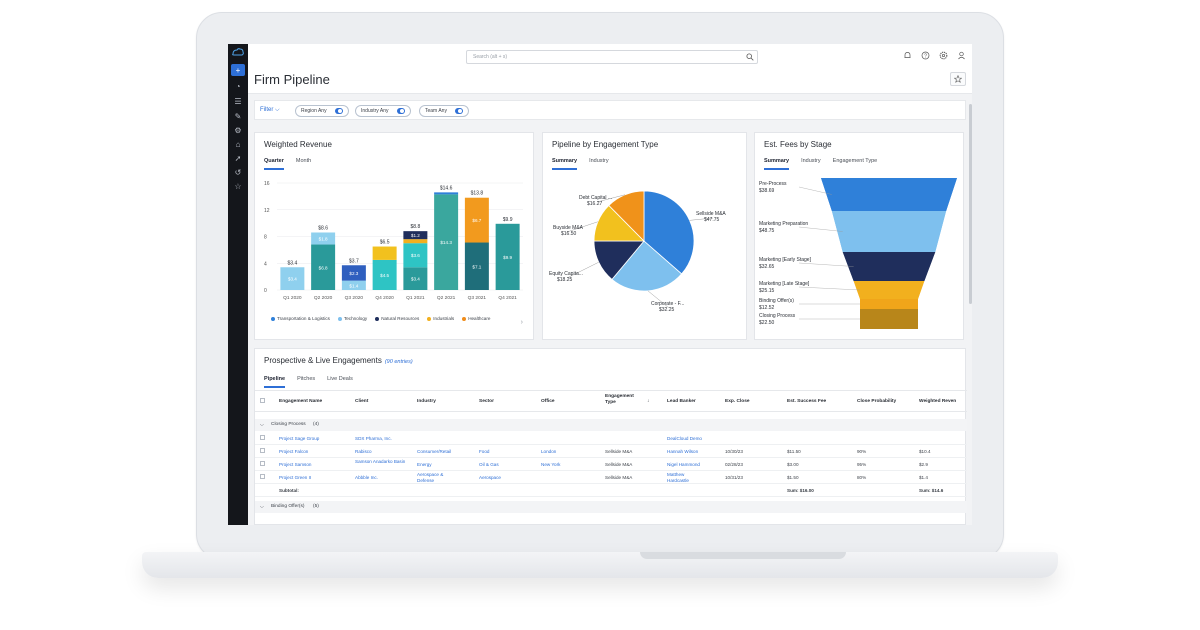  I want to click on bar-total-label: $3.7, so click(354, 261).